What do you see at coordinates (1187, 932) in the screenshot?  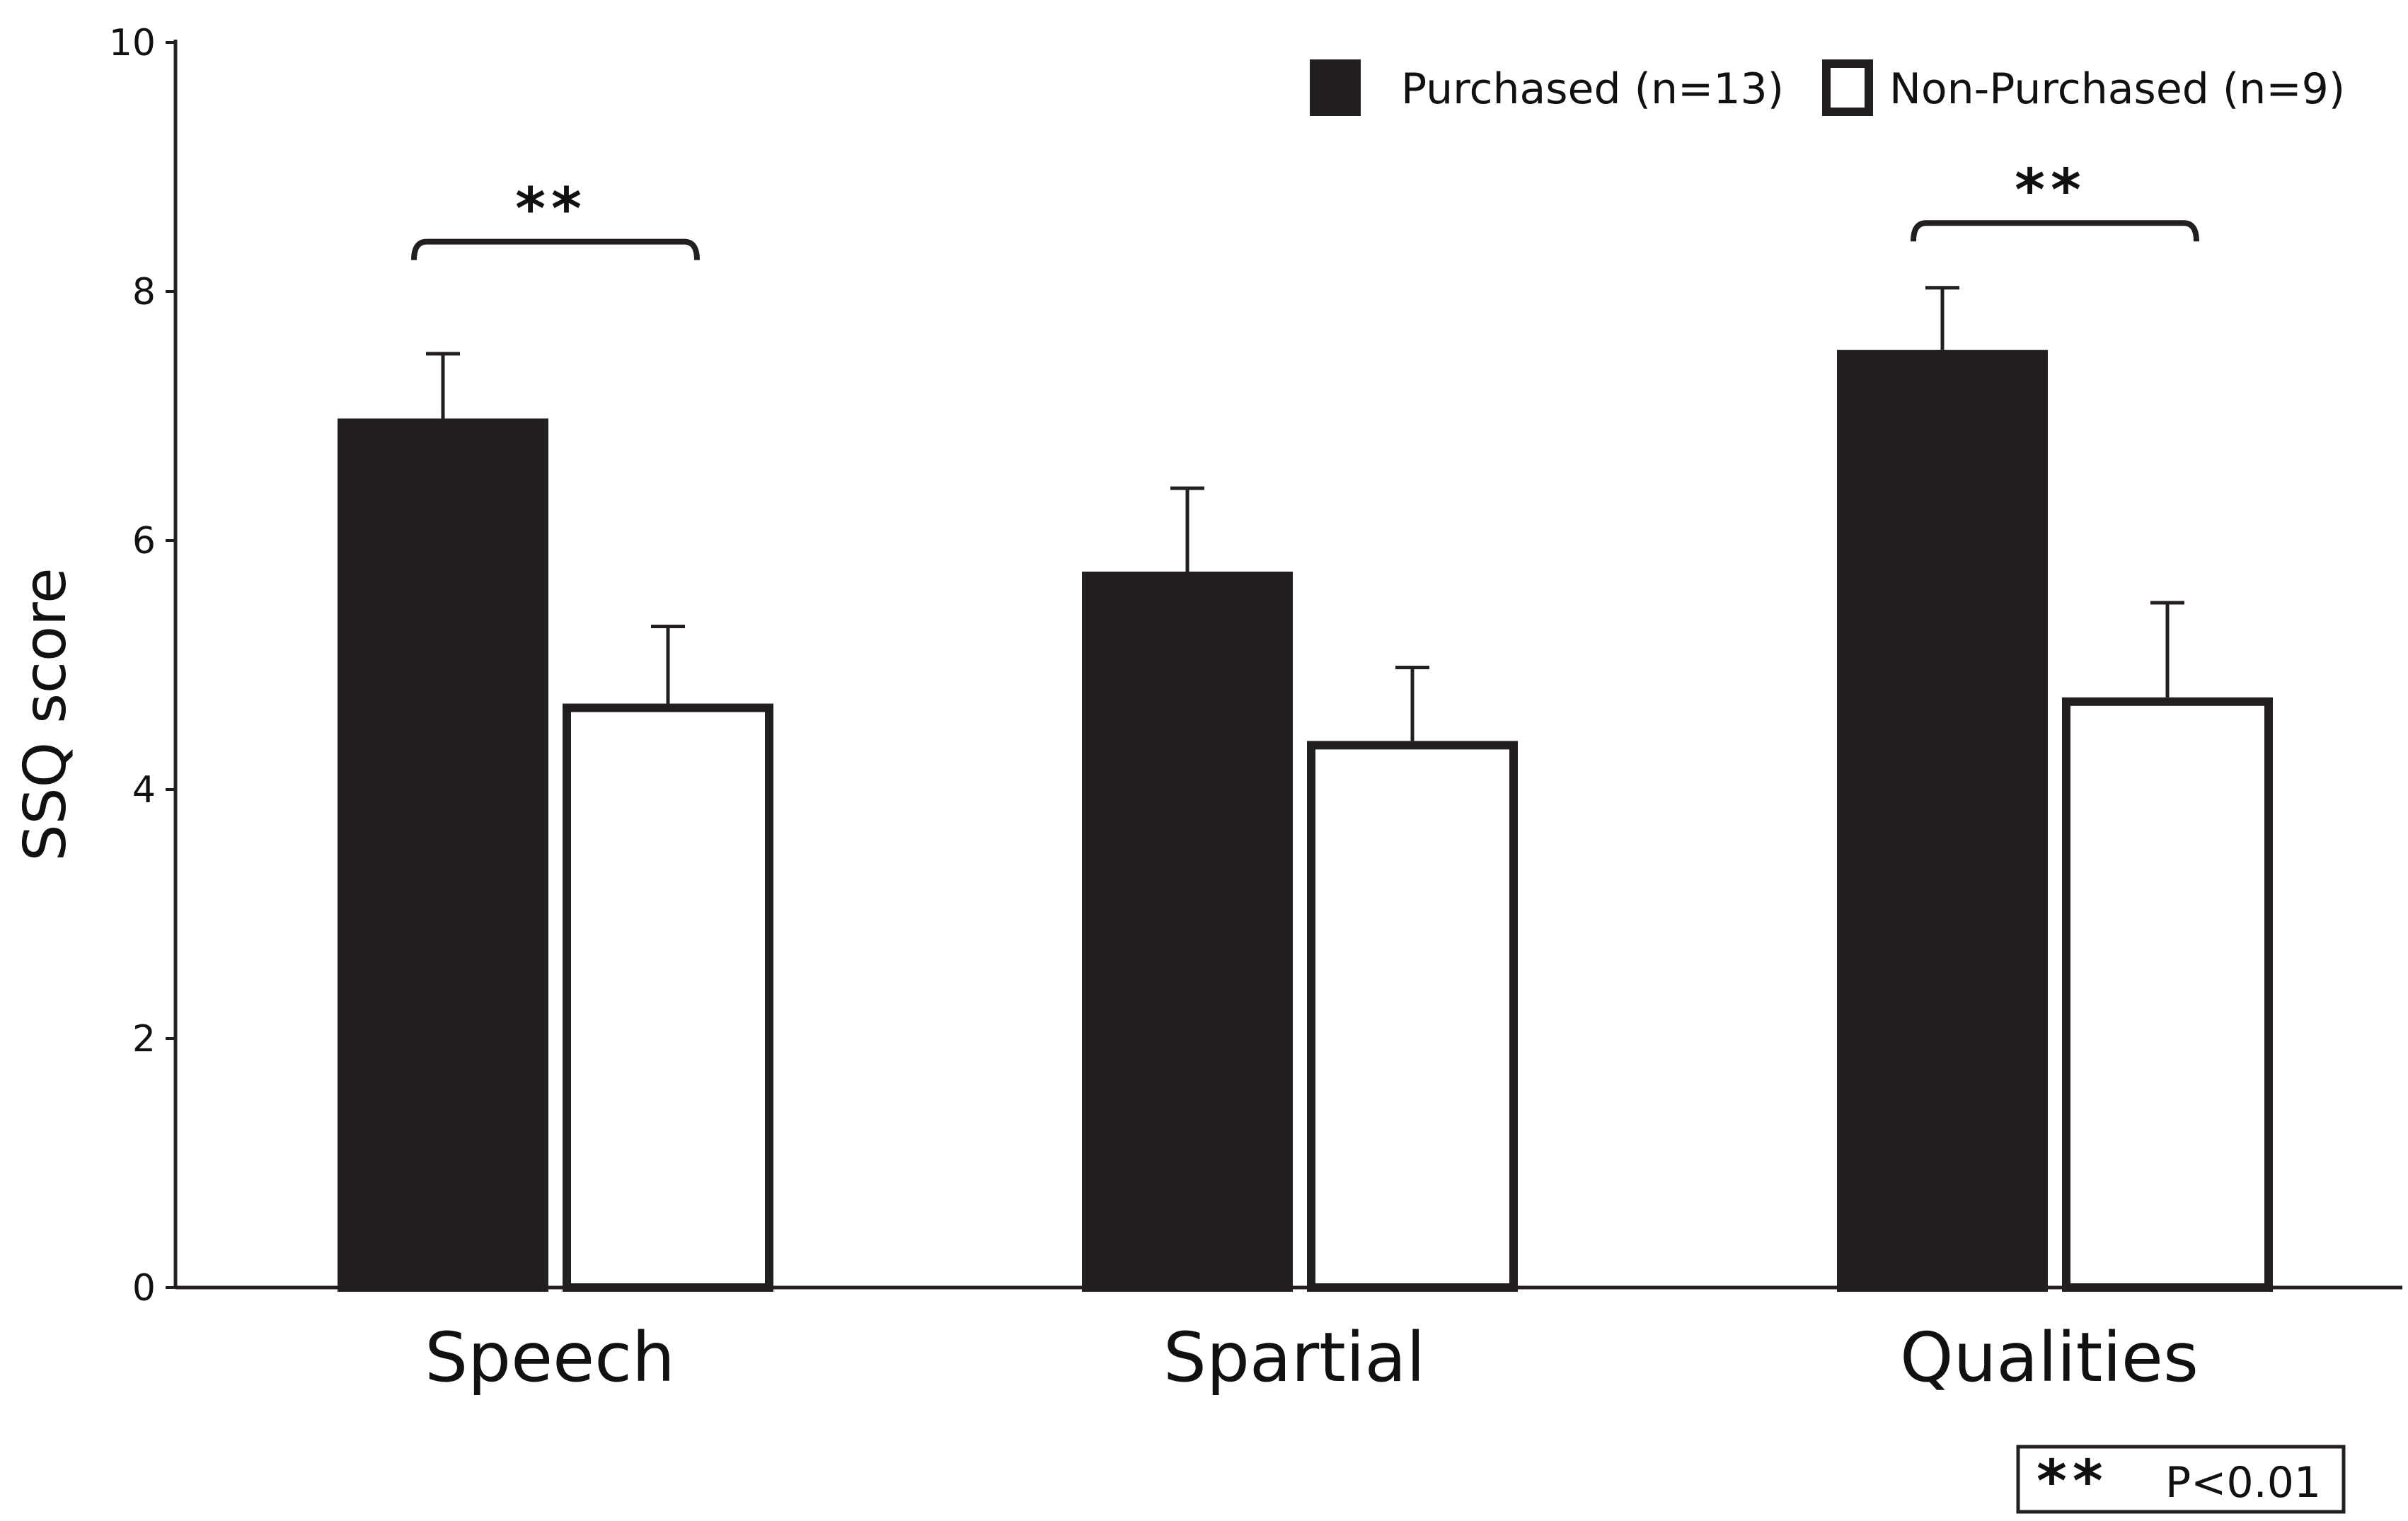 I see `bar-spartial-purchased` at bounding box center [1187, 932].